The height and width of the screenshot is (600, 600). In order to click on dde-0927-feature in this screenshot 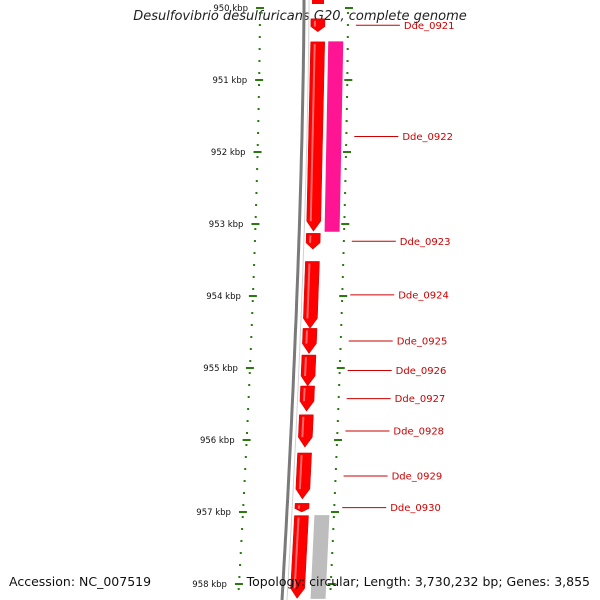, I will do `click(307, 398)`.